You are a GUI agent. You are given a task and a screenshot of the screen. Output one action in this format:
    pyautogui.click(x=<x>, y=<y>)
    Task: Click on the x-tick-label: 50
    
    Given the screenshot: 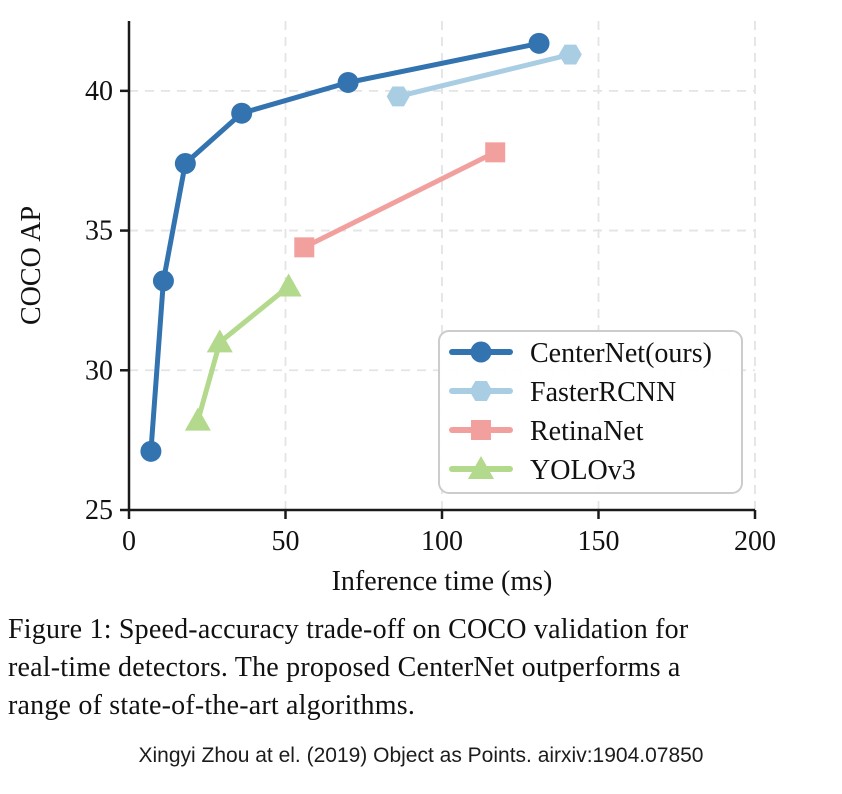 What is the action you would take?
    pyautogui.click(x=286, y=541)
    